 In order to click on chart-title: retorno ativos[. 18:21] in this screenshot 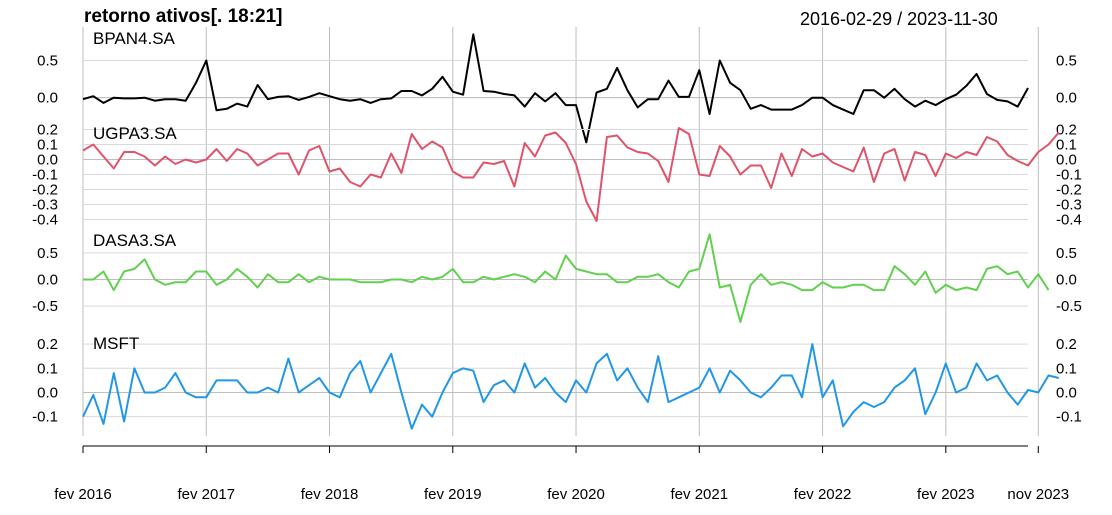, I will do `click(183, 16)`.